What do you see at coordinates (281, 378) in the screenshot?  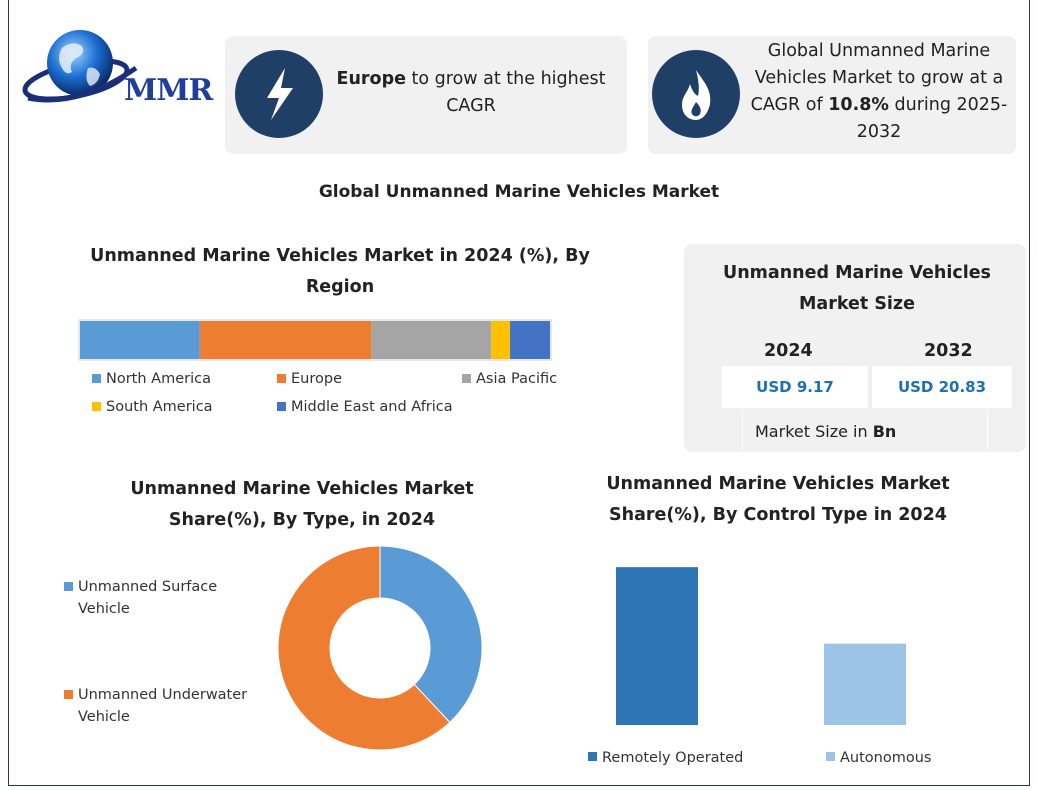 I see `legend-swatch-europe` at bounding box center [281, 378].